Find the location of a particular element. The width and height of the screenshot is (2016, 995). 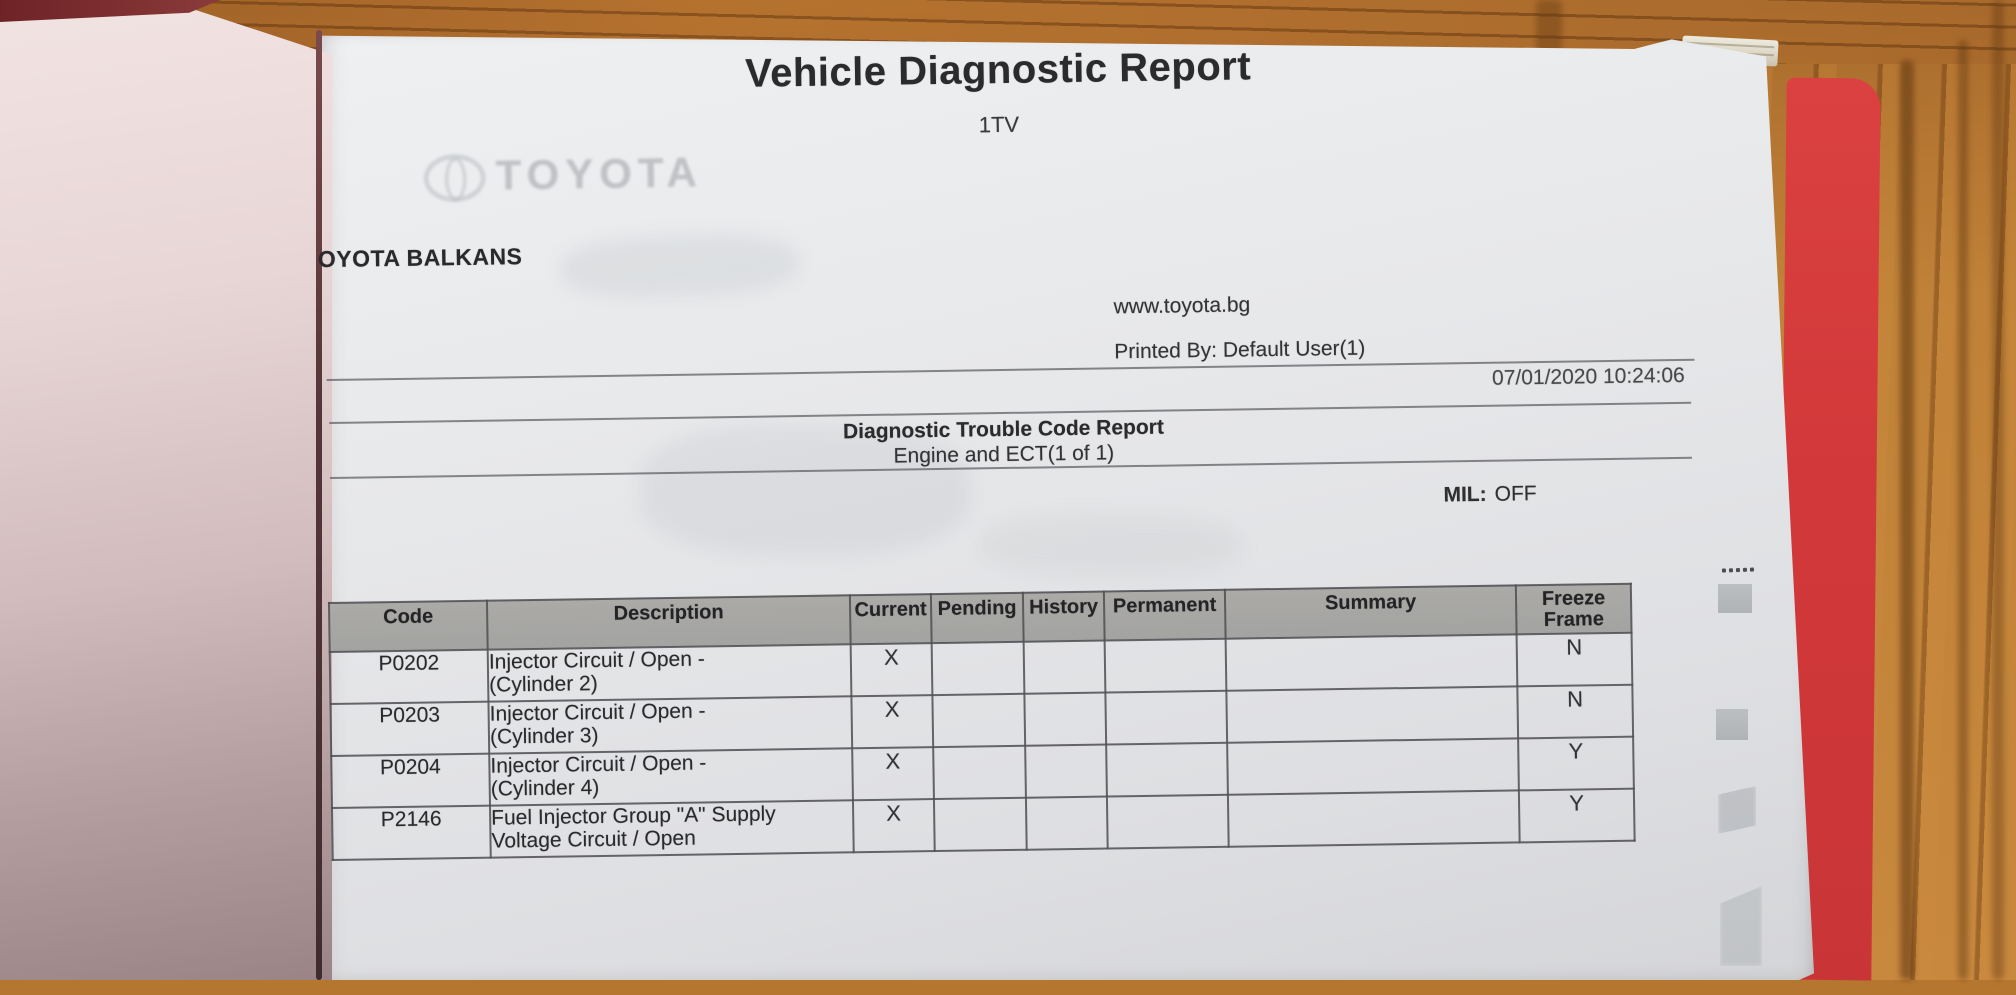

show-through-shape is located at coordinates (1737, 810).